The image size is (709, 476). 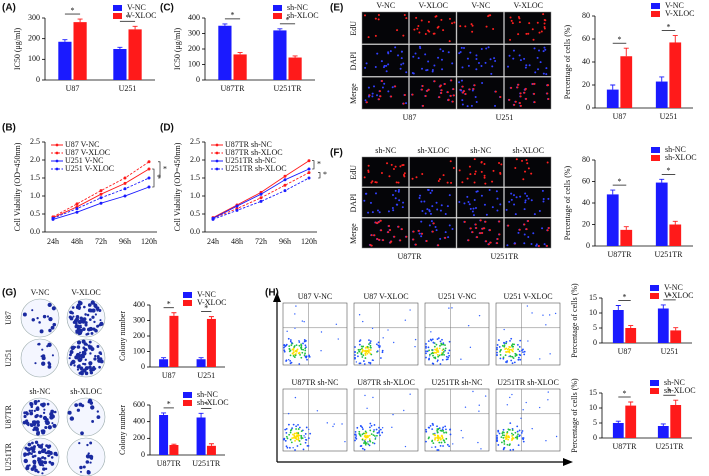 I want to click on y-axis-label: Cell Viability (OD=450nm), so click(x=17, y=186).